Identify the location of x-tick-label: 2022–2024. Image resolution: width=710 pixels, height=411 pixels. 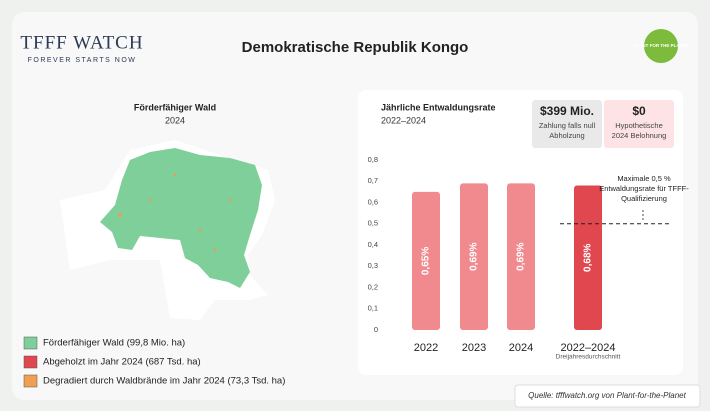
(587, 348).